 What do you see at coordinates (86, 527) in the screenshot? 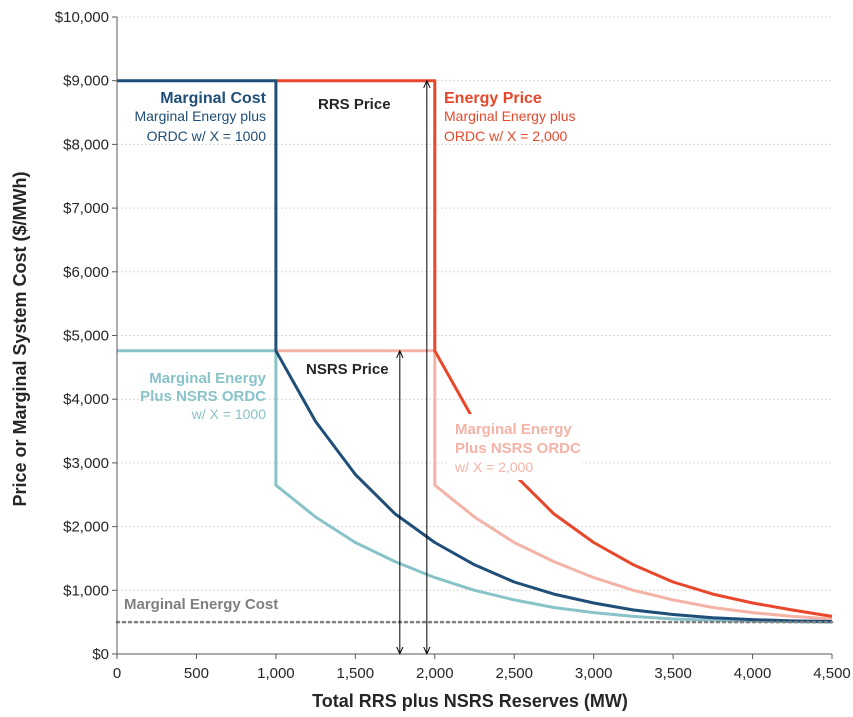
I see `y-tick-label: $2,000` at bounding box center [86, 527].